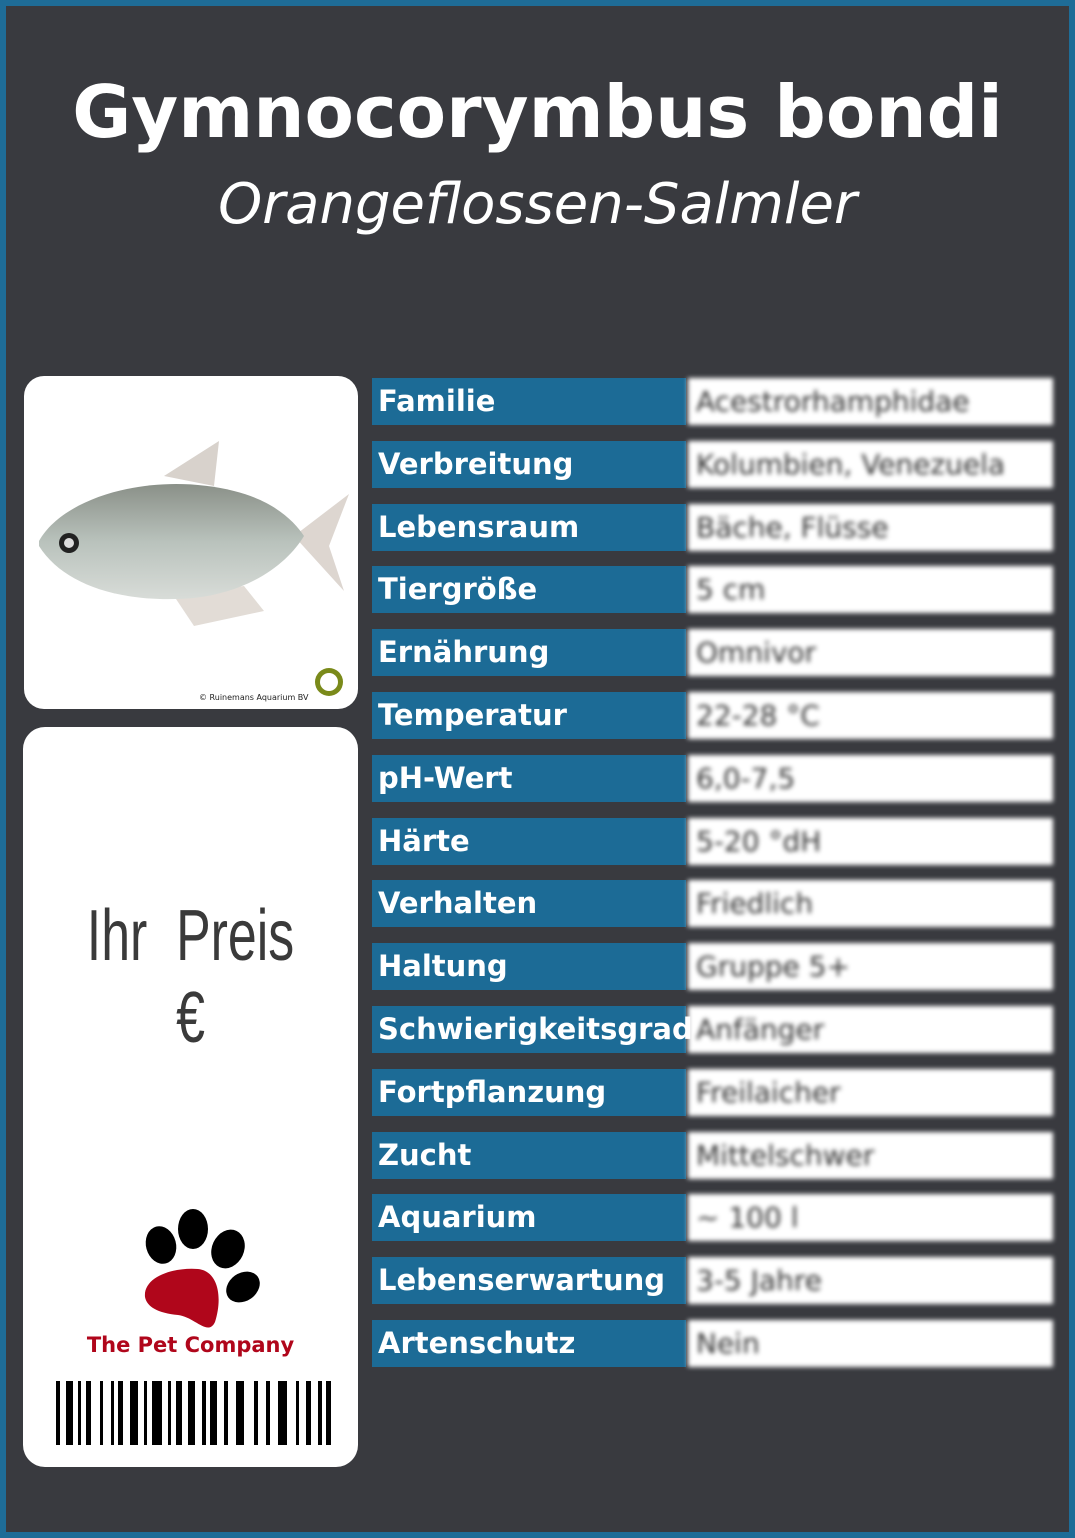 The width and height of the screenshot is (1075, 1538). I want to click on fact-row: Fortpflanzung Freilaicher, so click(712, 1092).